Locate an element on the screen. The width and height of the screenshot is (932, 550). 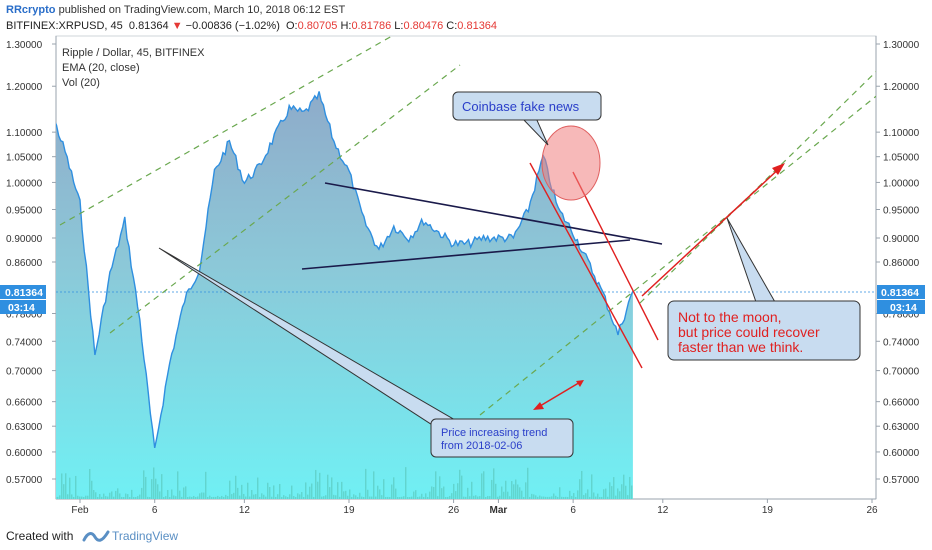
callout-coinbase: Coinbase fake news is located at coordinates (527, 118).